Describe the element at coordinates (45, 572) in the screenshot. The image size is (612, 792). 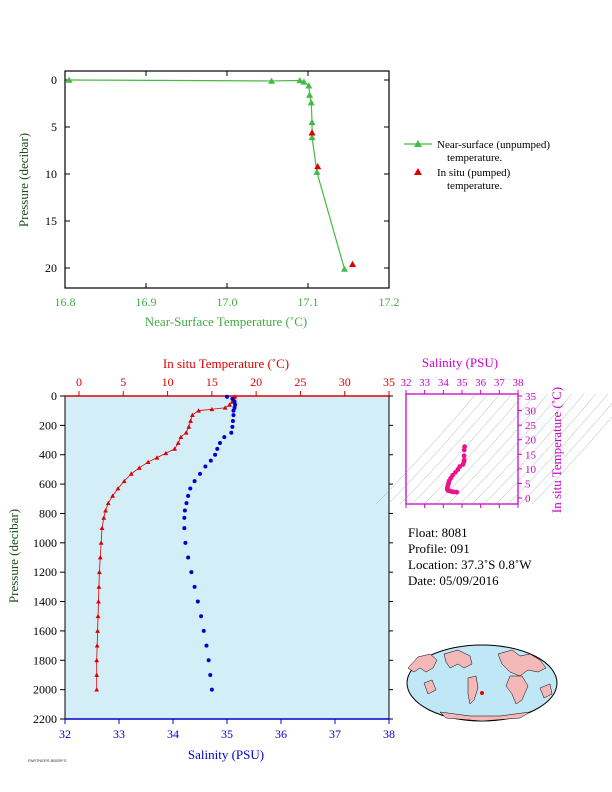
I see `pressure-tick-label: 1200` at that location.